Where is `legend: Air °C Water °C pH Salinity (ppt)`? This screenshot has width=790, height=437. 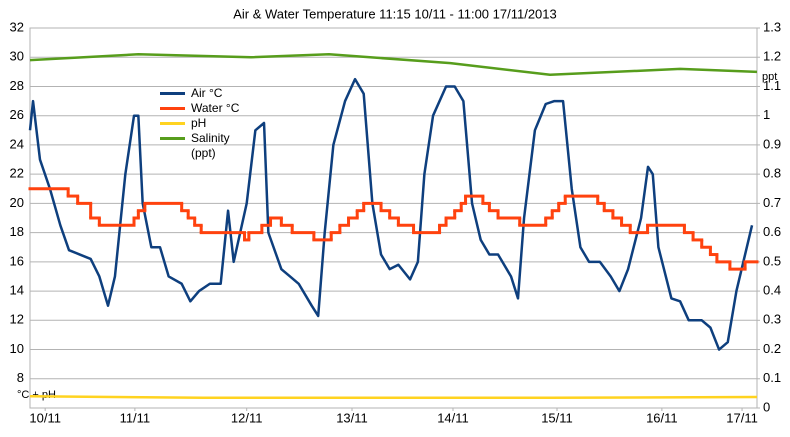 legend: Air °C Water °C pH Salinity (ppt) is located at coordinates (200, 123).